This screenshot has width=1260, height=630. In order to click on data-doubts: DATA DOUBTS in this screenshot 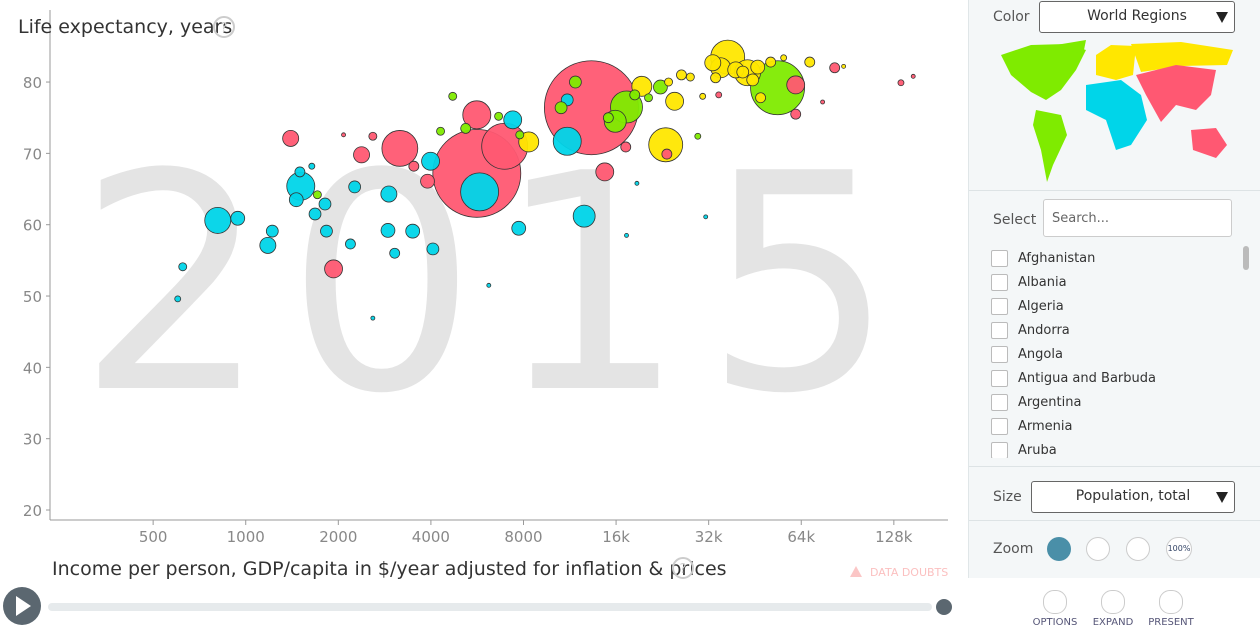, I will do `click(909, 572)`.